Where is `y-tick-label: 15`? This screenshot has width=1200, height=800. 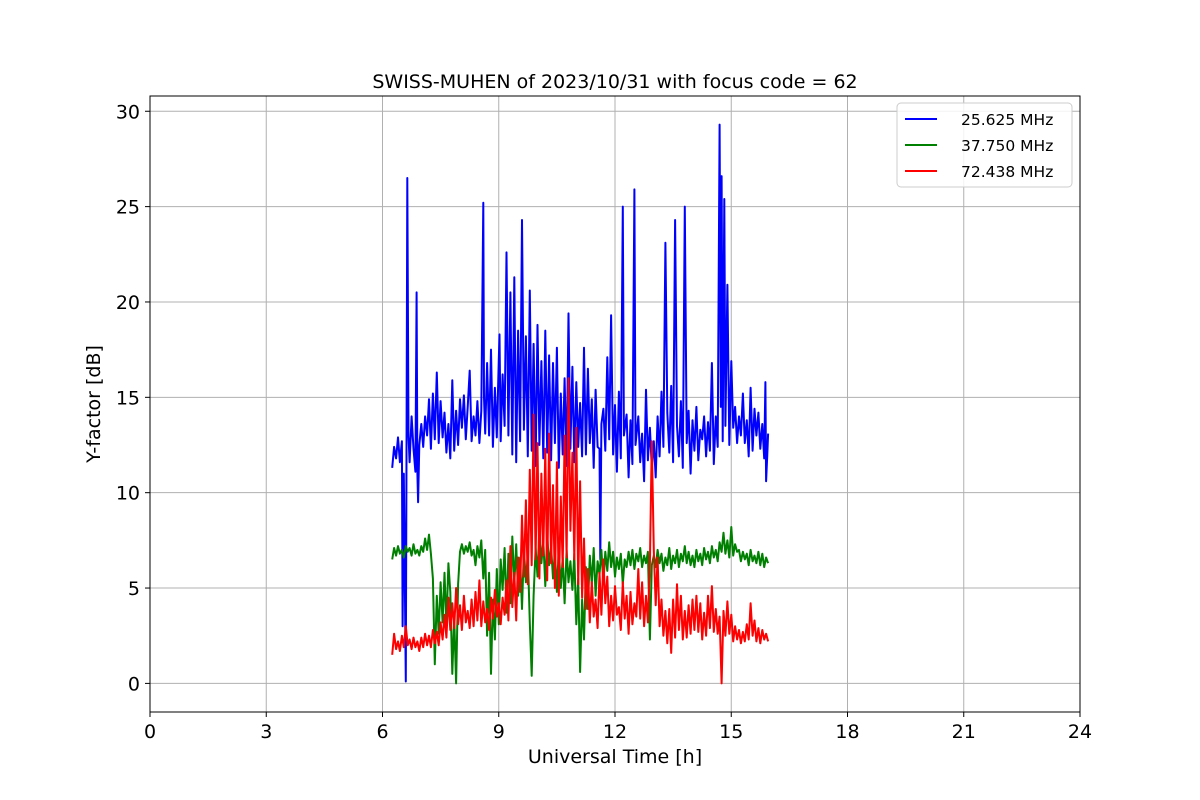
y-tick-label: 15 is located at coordinates (128, 398).